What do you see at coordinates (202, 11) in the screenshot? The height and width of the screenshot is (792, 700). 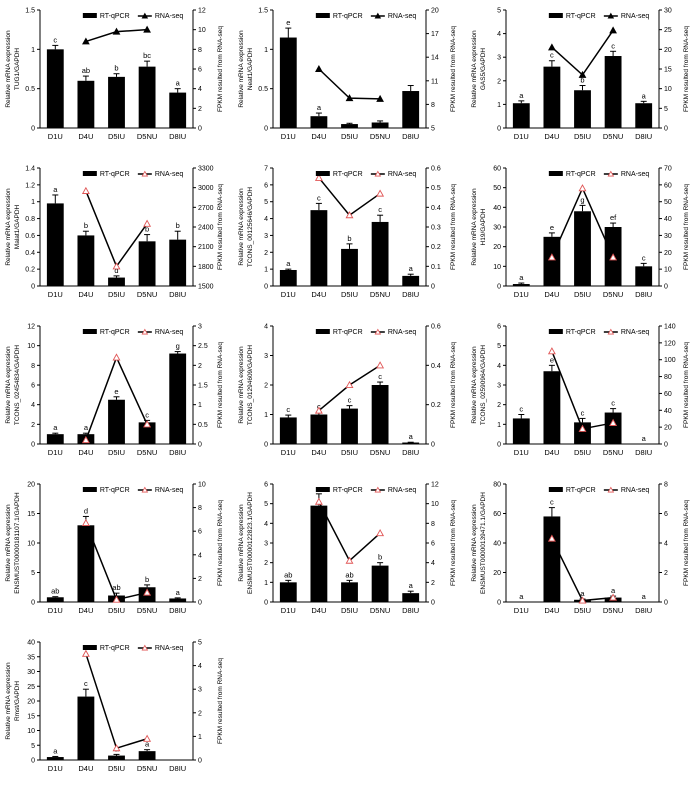 I see `right-tick-label: 12` at bounding box center [202, 11].